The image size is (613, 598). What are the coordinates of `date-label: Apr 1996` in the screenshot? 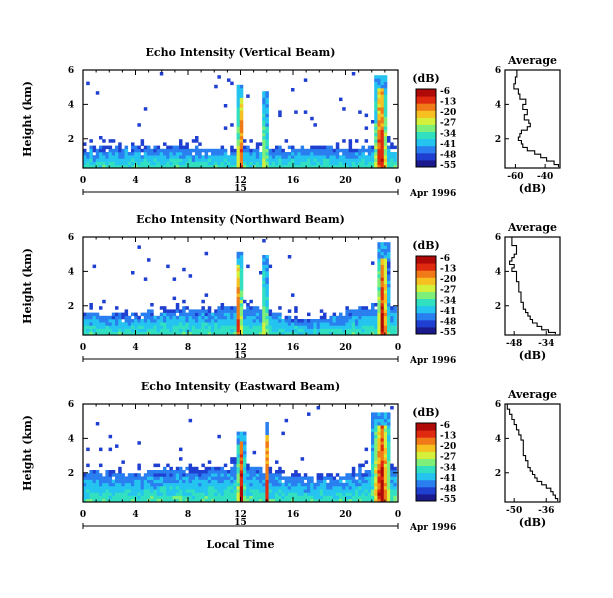 It's located at (432, 194).